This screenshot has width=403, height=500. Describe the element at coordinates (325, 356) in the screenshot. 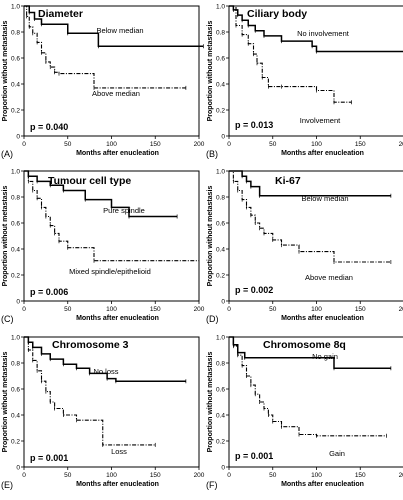

I see `series-label: No gain` at that location.